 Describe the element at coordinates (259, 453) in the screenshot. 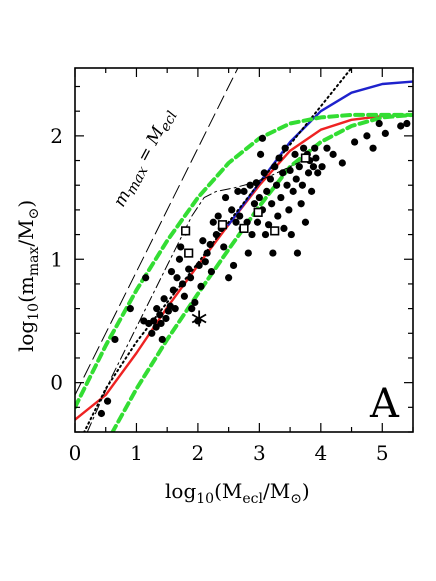

I see `x-tick-label: 3` at that location.